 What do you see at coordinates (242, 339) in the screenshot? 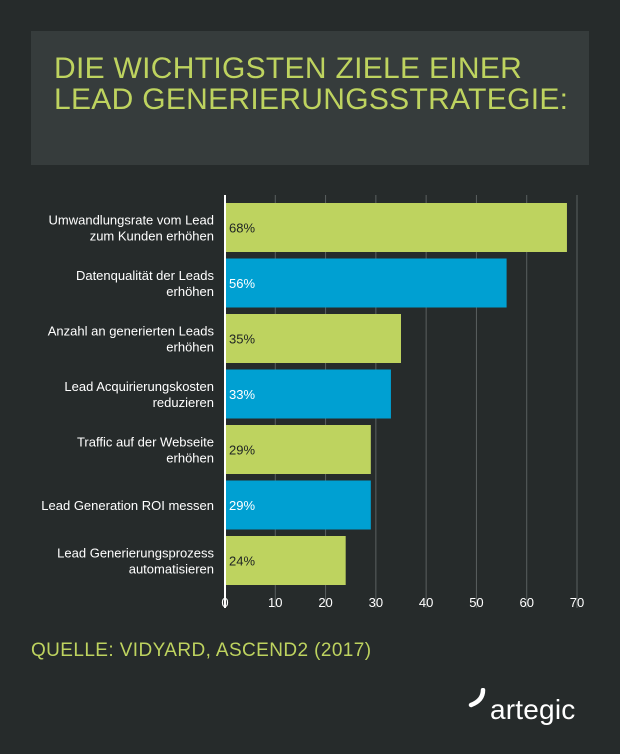
I see `bar-value-label: 35%` at bounding box center [242, 339].